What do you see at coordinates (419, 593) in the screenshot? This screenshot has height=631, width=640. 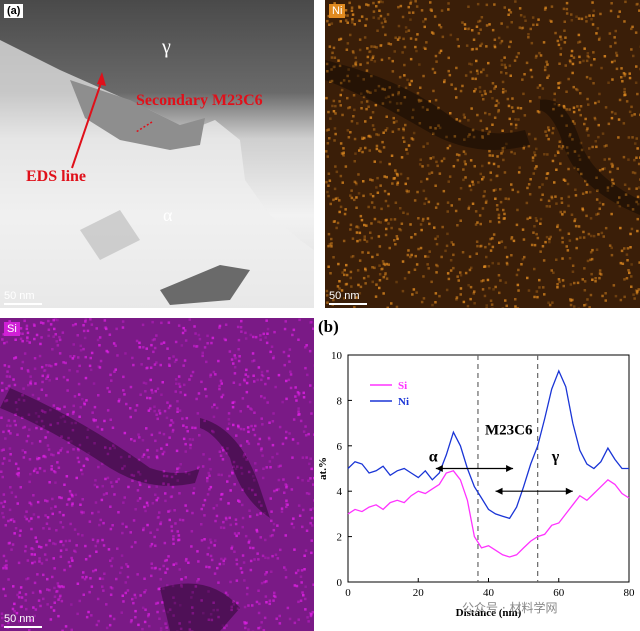 I see `x-tick-label: 20` at bounding box center [419, 593].